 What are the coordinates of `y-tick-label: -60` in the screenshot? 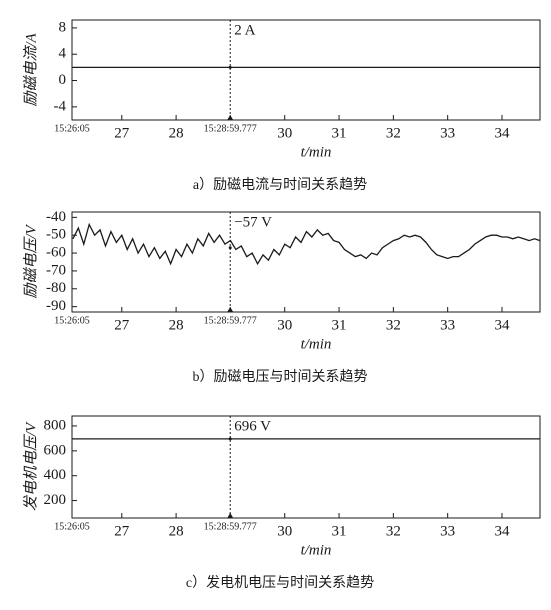 It's located at (56, 253).